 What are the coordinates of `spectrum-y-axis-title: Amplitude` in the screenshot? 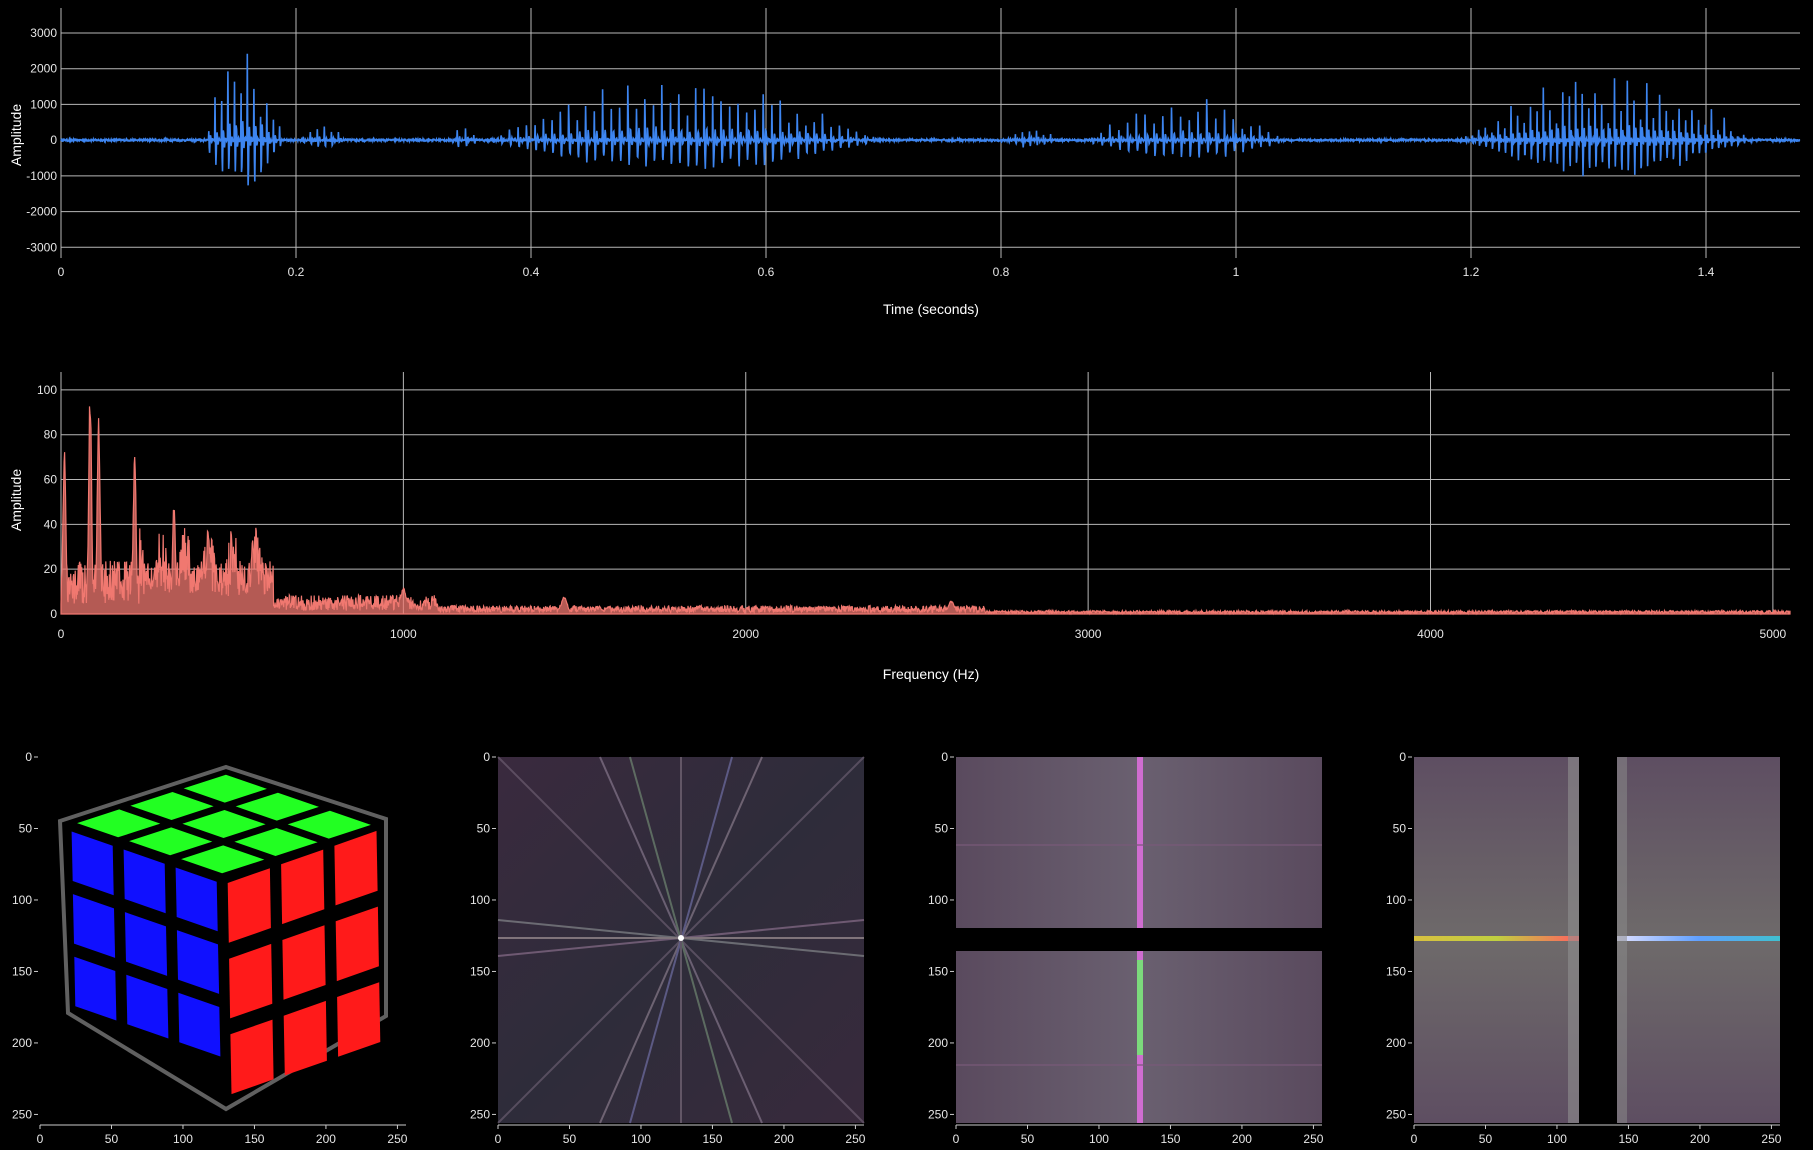 It's located at (16, 500).